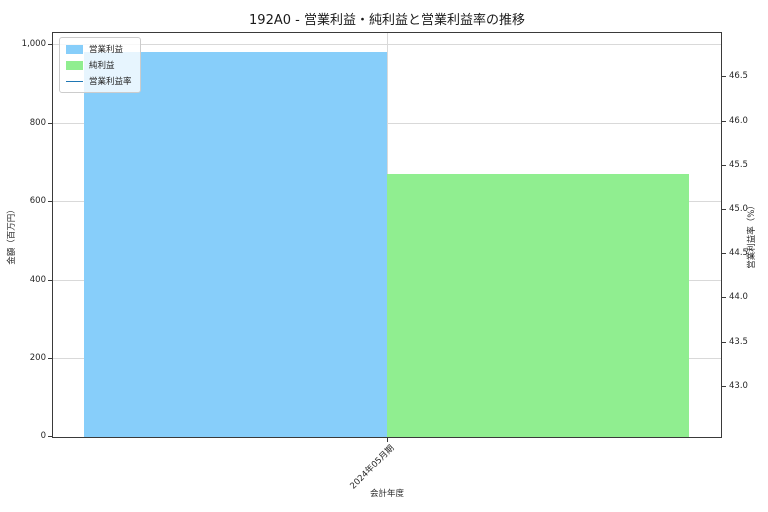 This screenshot has height=512, width=768. Describe the element at coordinates (106, 50) in the screenshot. I see `legend-label: 営業利益` at that location.